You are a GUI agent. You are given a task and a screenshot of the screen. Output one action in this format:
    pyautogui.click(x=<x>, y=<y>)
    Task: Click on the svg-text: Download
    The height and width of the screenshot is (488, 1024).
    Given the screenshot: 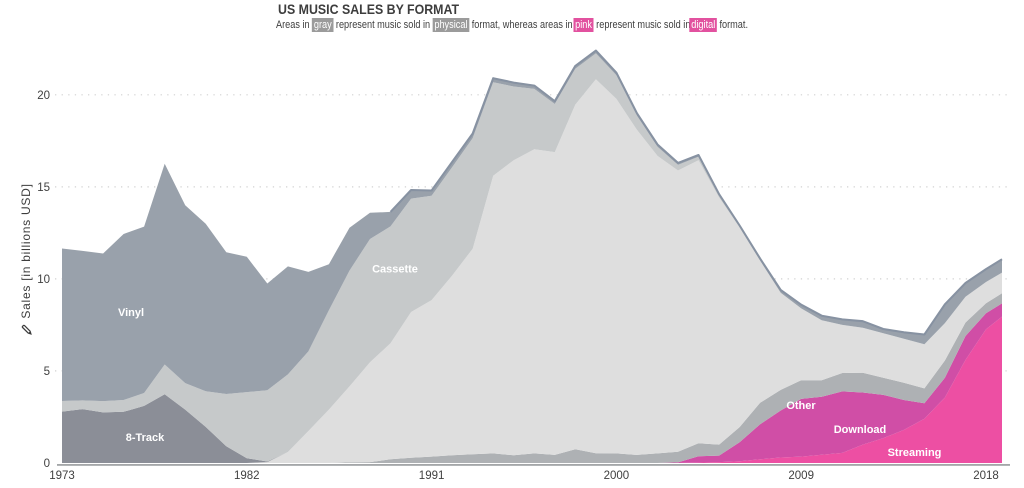 What is the action you would take?
    pyautogui.click(x=860, y=430)
    